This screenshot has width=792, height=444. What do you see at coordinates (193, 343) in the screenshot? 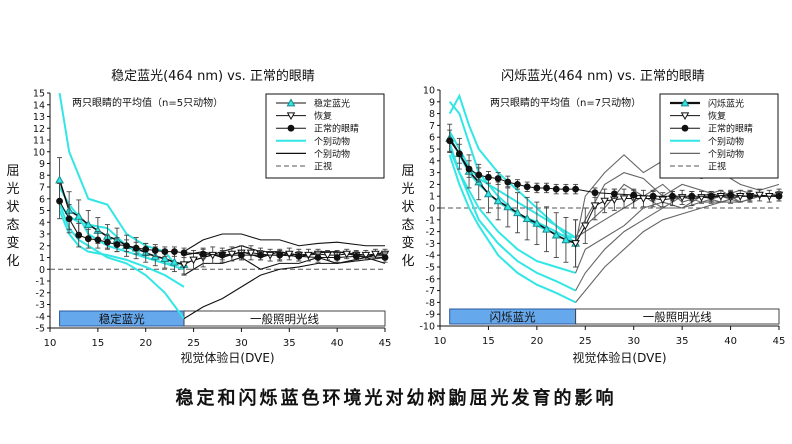
I see `x-tick-label: 25` at bounding box center [193, 343].